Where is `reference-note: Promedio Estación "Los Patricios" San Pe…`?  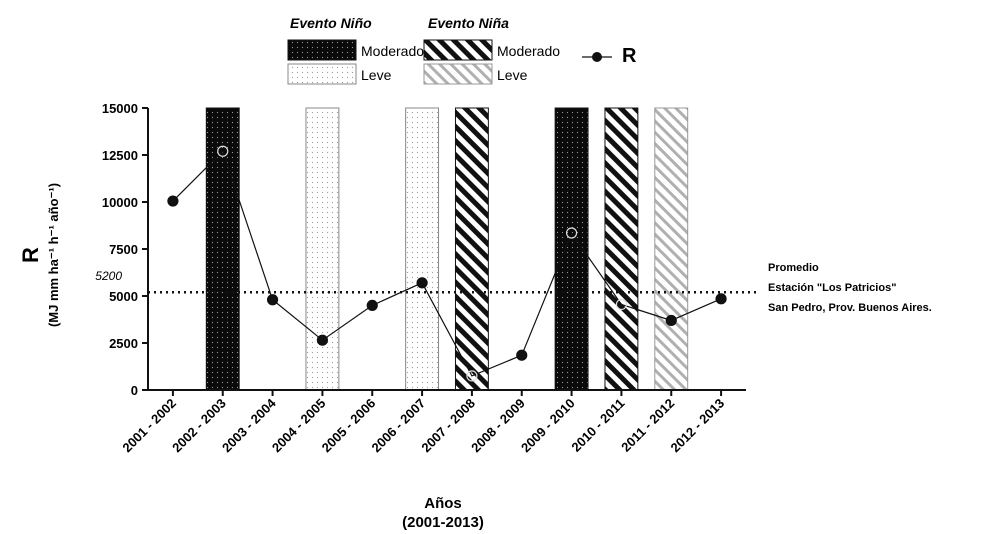
reference-note: Promedio Estación "Los Patricios" San Pe… is located at coordinates (850, 288).